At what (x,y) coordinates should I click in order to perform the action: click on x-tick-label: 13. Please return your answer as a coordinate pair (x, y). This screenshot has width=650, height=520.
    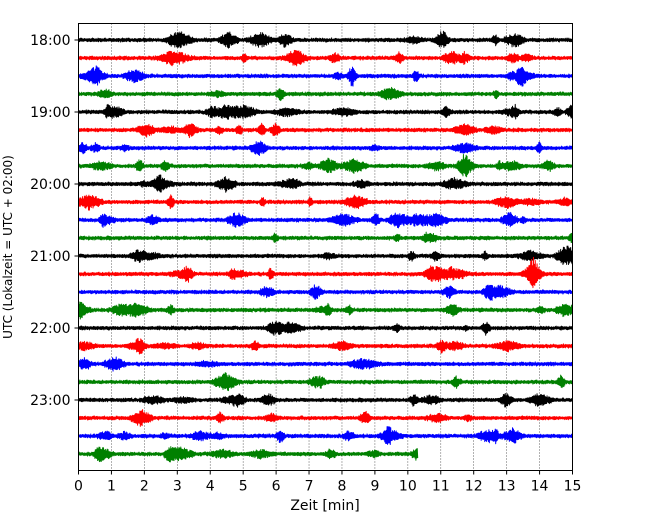
    Looking at the image, I should click on (507, 487).